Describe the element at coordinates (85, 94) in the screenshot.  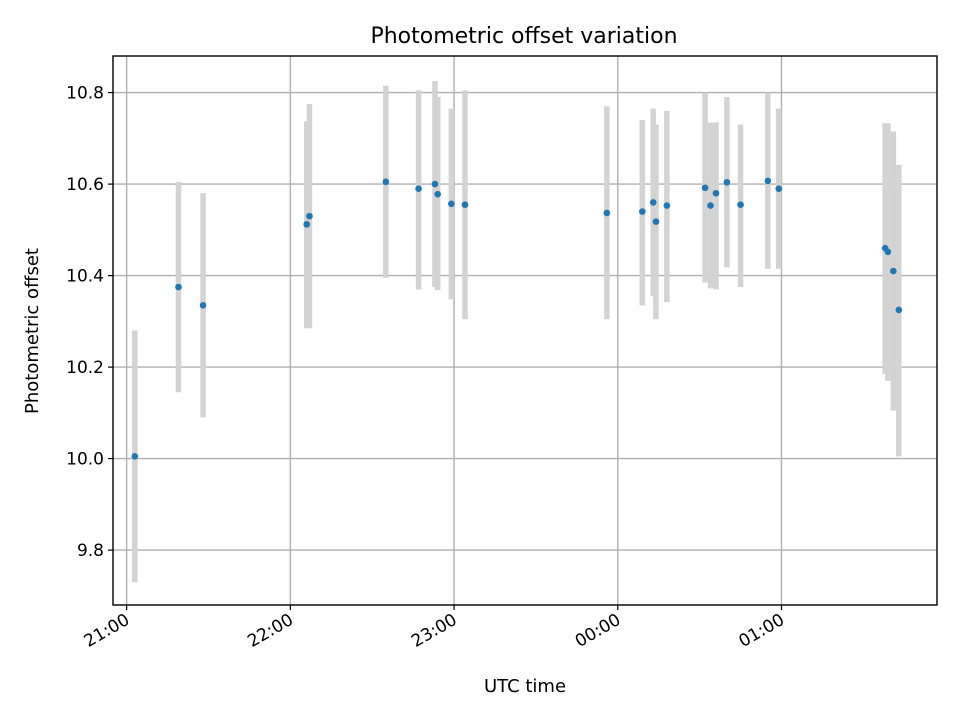
I see `y-tick-label: 10.8` at that location.